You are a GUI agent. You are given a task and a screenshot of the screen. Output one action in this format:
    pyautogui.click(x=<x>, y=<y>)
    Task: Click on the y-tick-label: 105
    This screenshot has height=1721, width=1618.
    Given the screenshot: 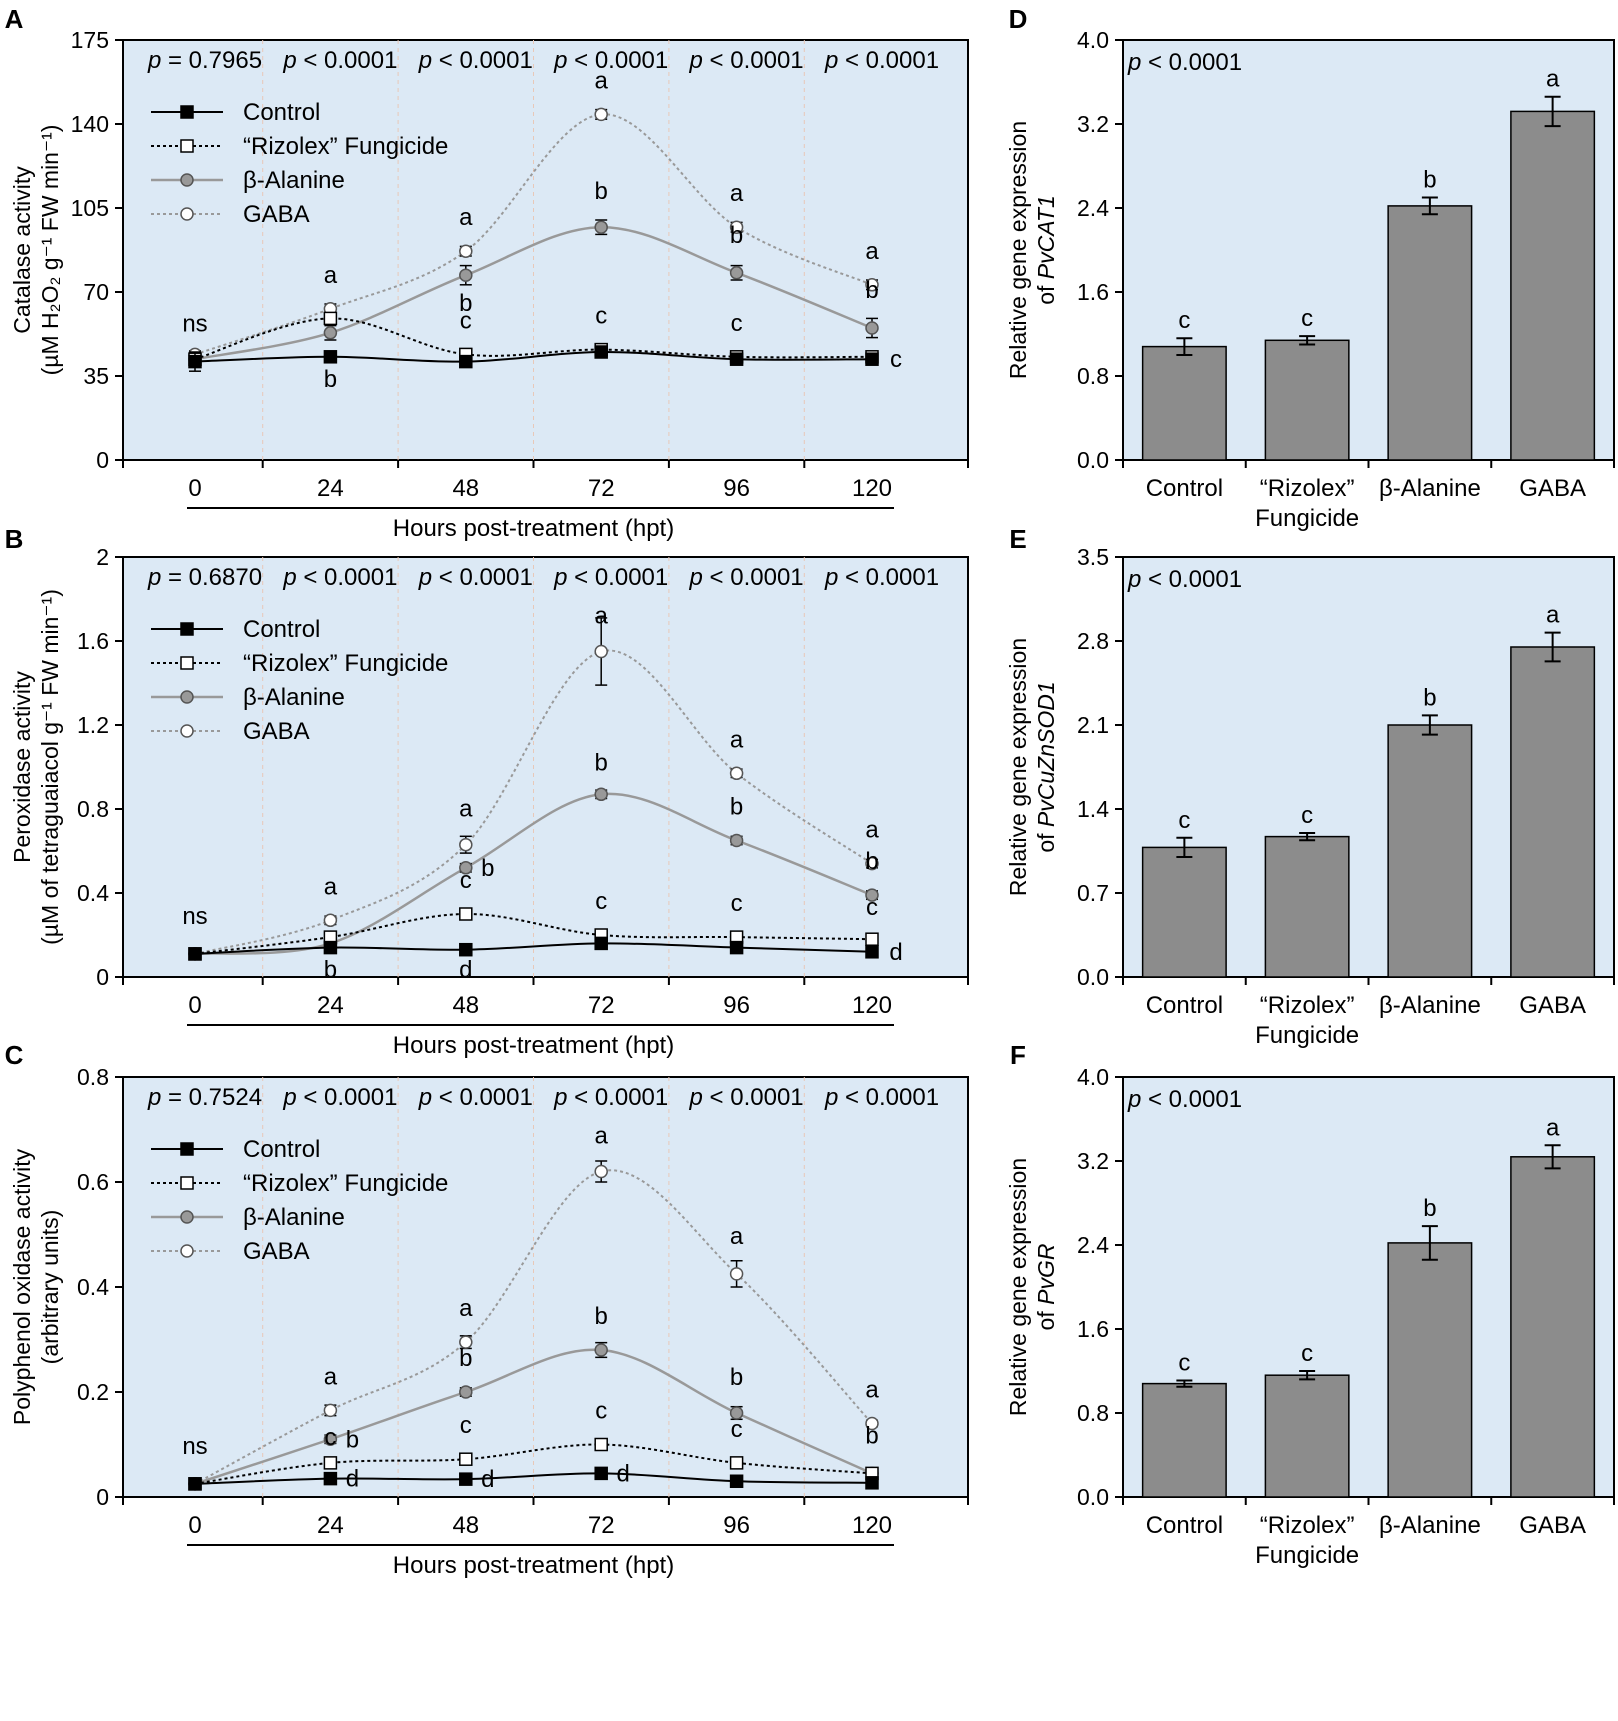 What is the action you would take?
    pyautogui.click(x=90, y=208)
    